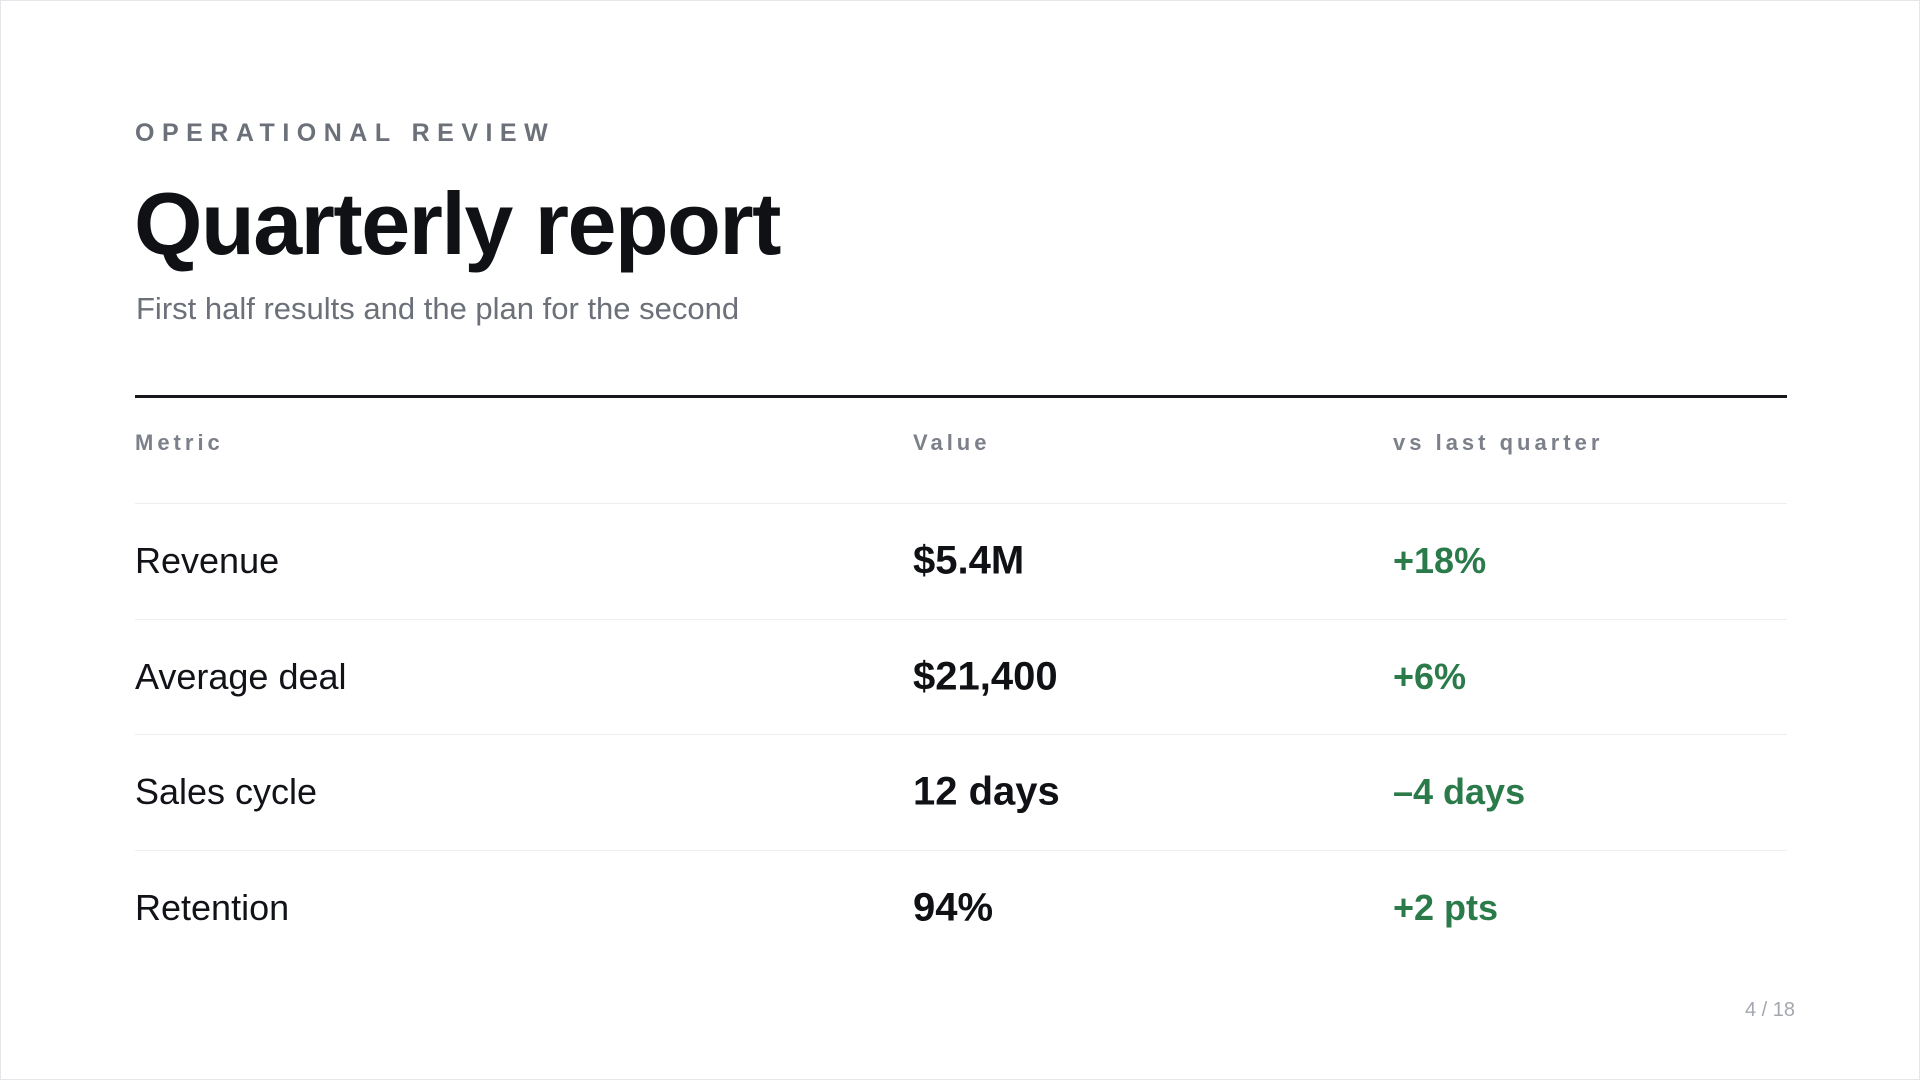  What do you see at coordinates (207, 561) in the screenshot?
I see `metric-cell: Revenue` at bounding box center [207, 561].